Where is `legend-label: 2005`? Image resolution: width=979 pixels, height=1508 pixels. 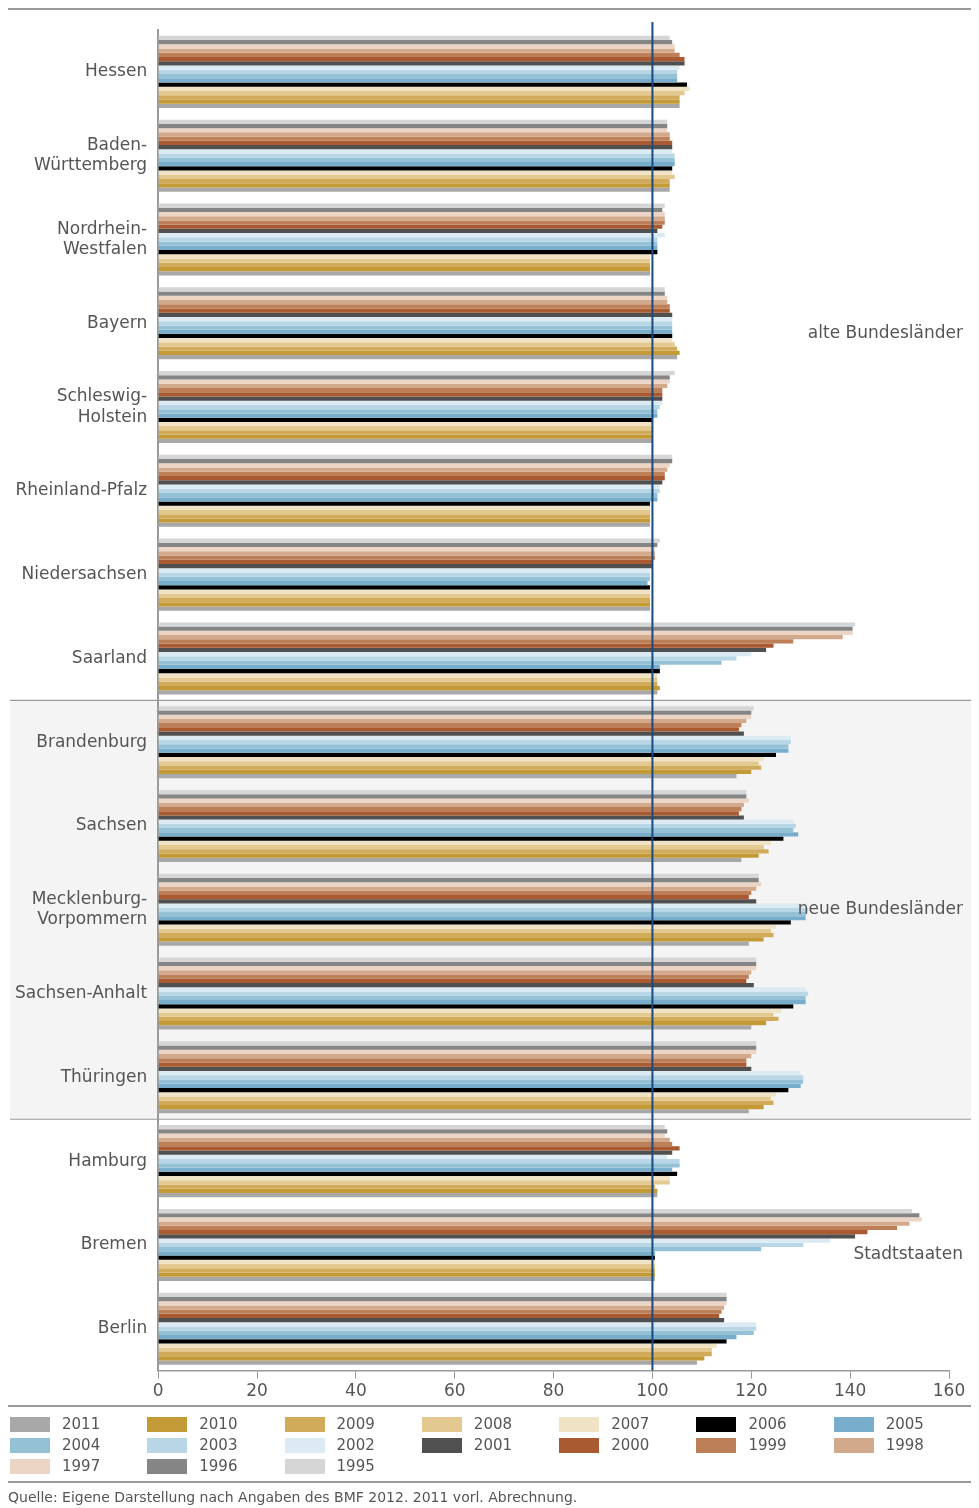
legend-label: 2005 is located at coordinates (904, 1424).